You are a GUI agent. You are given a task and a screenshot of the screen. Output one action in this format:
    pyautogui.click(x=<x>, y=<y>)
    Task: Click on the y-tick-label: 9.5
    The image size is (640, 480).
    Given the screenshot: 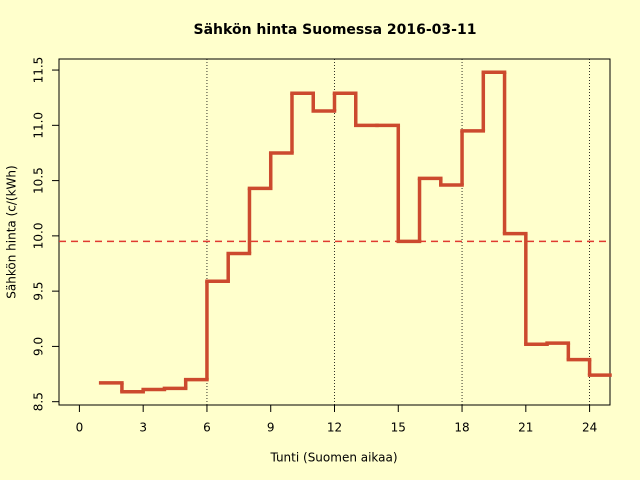 What is the action you would take?
    pyautogui.click(x=39, y=291)
    